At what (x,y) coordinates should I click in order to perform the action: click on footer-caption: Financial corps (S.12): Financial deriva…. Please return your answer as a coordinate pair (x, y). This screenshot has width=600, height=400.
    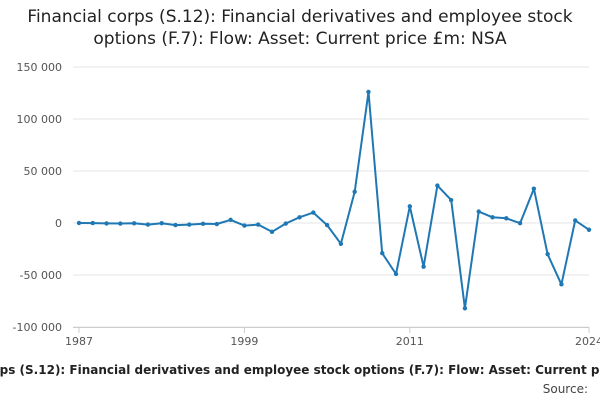
    Looking at the image, I should click on (300, 372).